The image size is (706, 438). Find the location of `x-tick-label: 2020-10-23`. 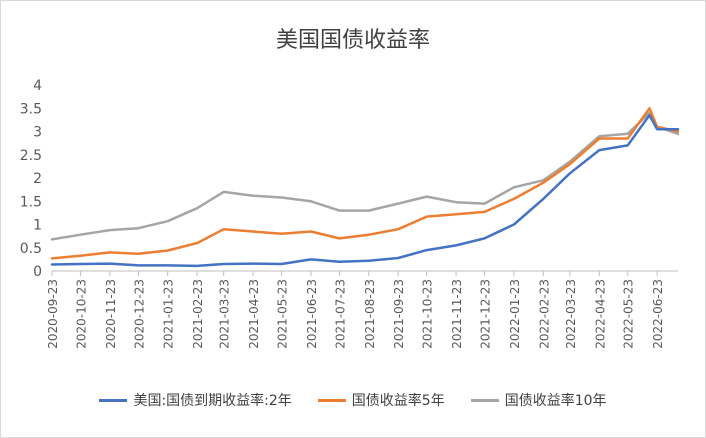

x-tick-label: 2020-10-23 is located at coordinates (81, 314).